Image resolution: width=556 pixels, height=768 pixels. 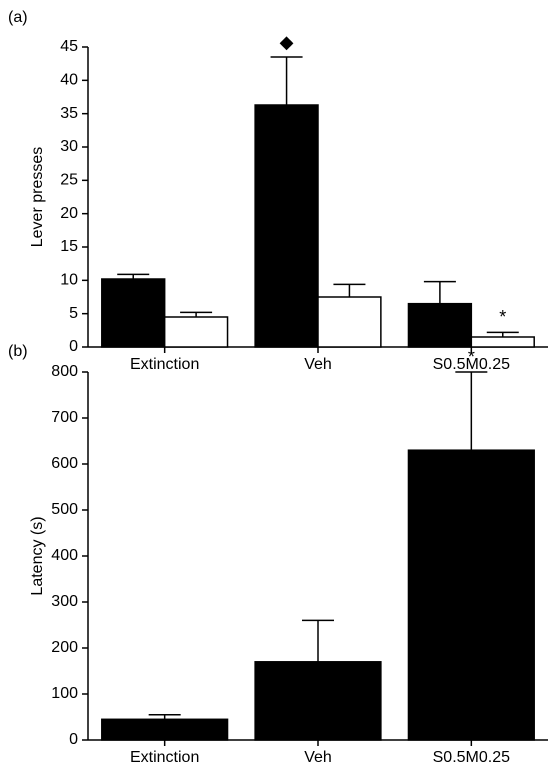 I want to click on y-tick-label: 300, so click(x=64, y=601).